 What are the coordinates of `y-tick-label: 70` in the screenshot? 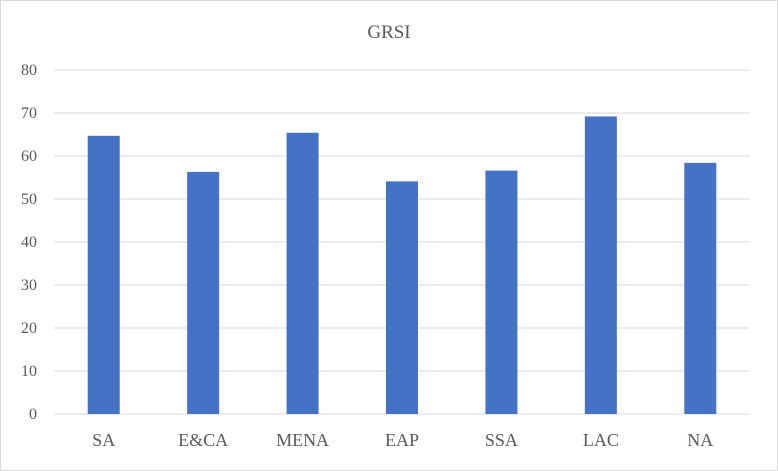 It's located at (29, 113).